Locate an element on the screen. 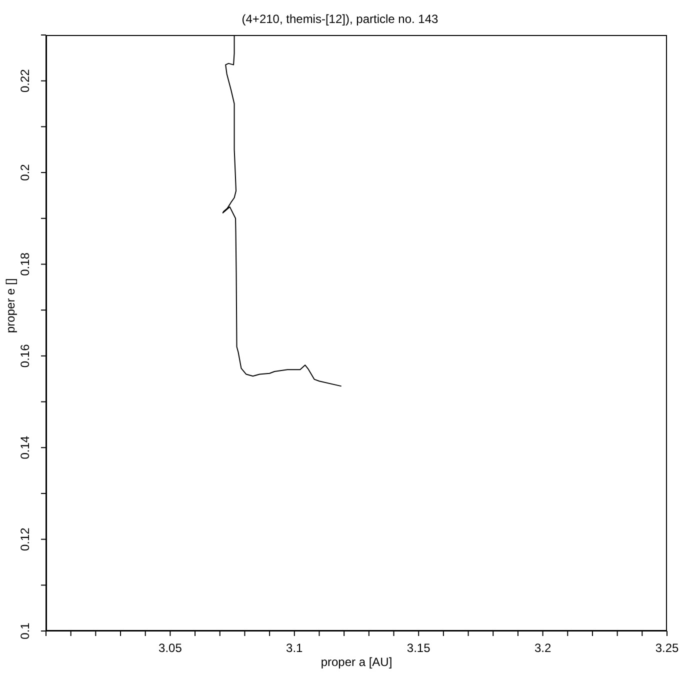  y-tick-label: 0.12 is located at coordinates (25, 539).